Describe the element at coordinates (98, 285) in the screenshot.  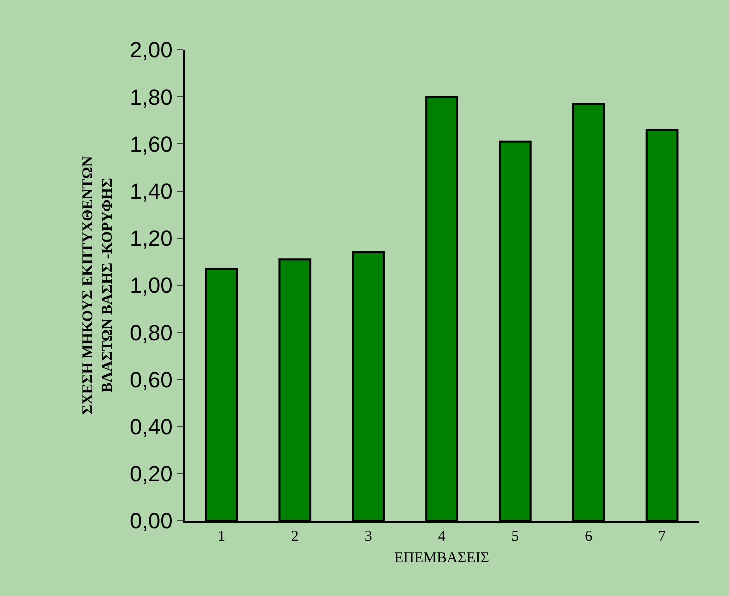
I see `y-axis-title: ΣΧΕΣΗ ΜΗΚΟΥΣ ΕΚΠΤΥΧΘΕΝΤΩΝ ΒΛΑΣΤΩΝ ΒΑΣΗΣ -ΚΟΡΥΦΗΣ` at that location.